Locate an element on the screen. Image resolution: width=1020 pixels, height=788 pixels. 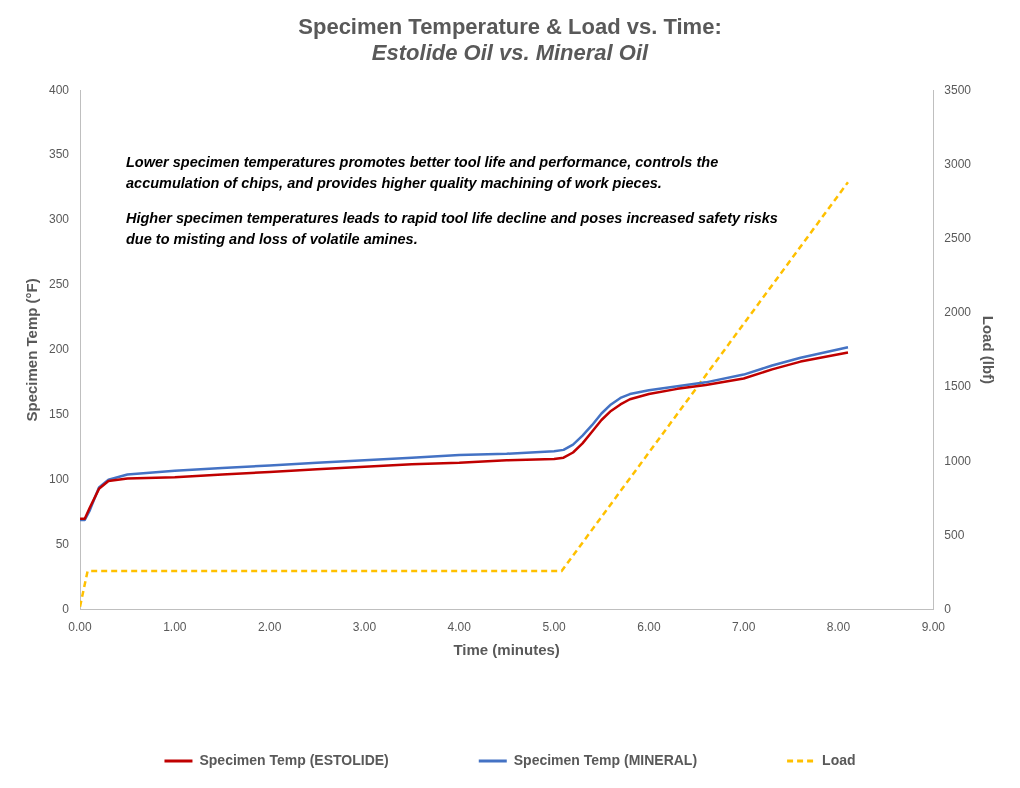
y2-tick-label: 3000 is located at coordinates (958, 163).